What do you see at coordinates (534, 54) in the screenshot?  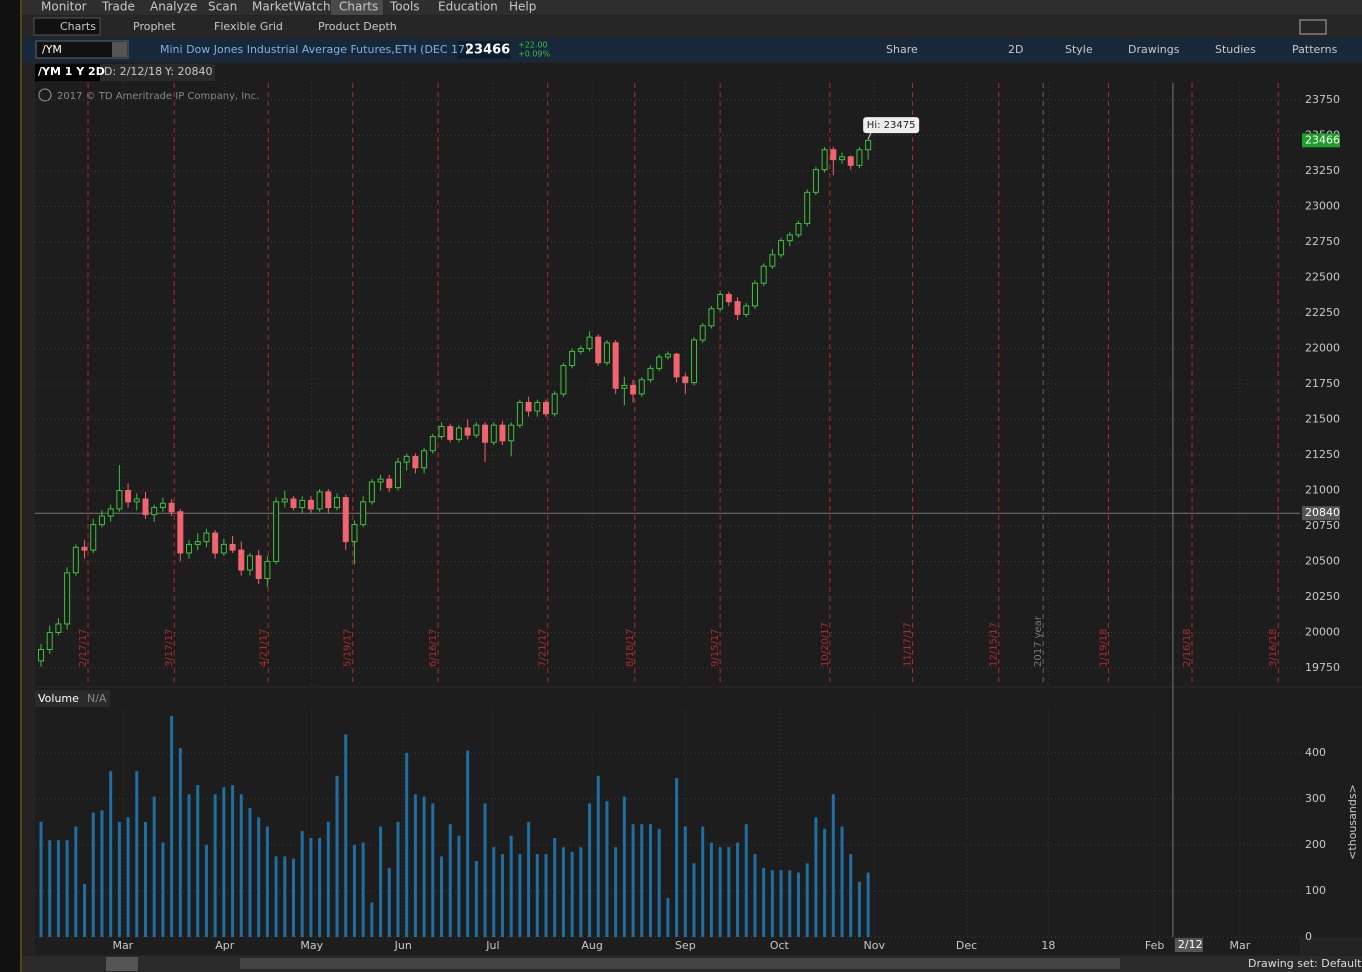 I see `change-pct: +0.09%` at bounding box center [534, 54].